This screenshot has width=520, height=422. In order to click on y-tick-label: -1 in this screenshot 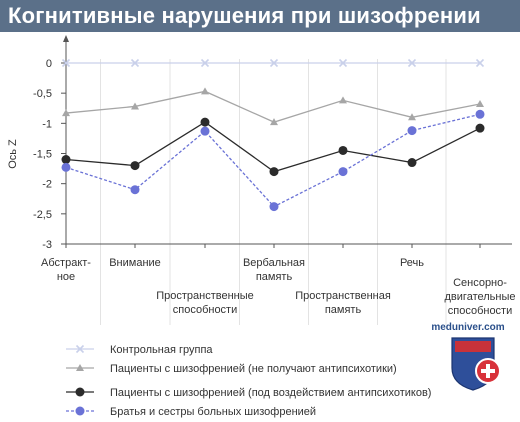, I will do `click(47, 124)`.